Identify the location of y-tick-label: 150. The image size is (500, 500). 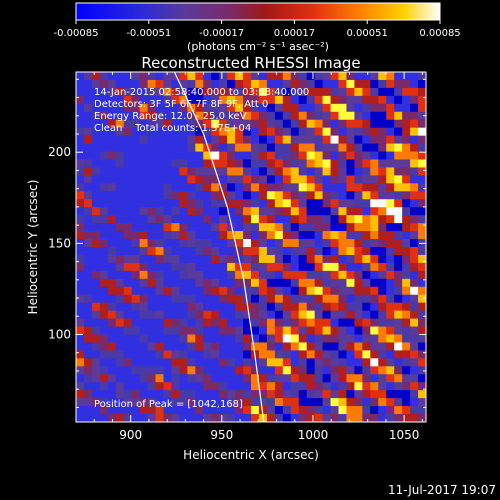
(59, 243).